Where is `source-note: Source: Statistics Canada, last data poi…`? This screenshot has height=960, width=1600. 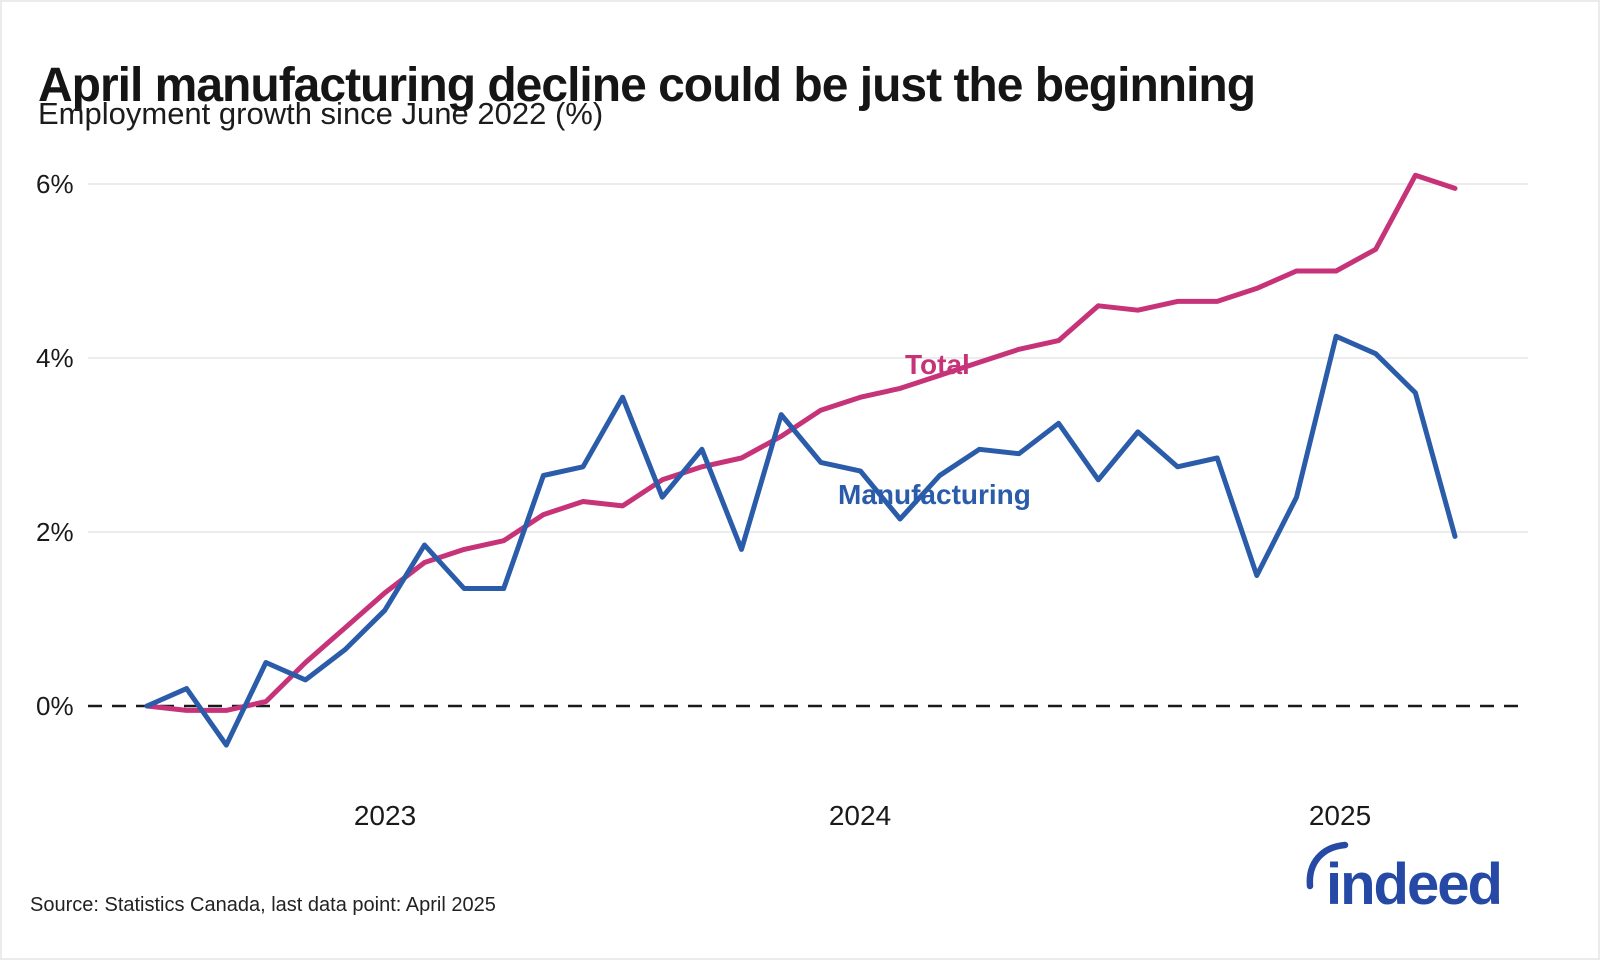
source-note: Source: Statistics Canada, last data poi… is located at coordinates (263, 905).